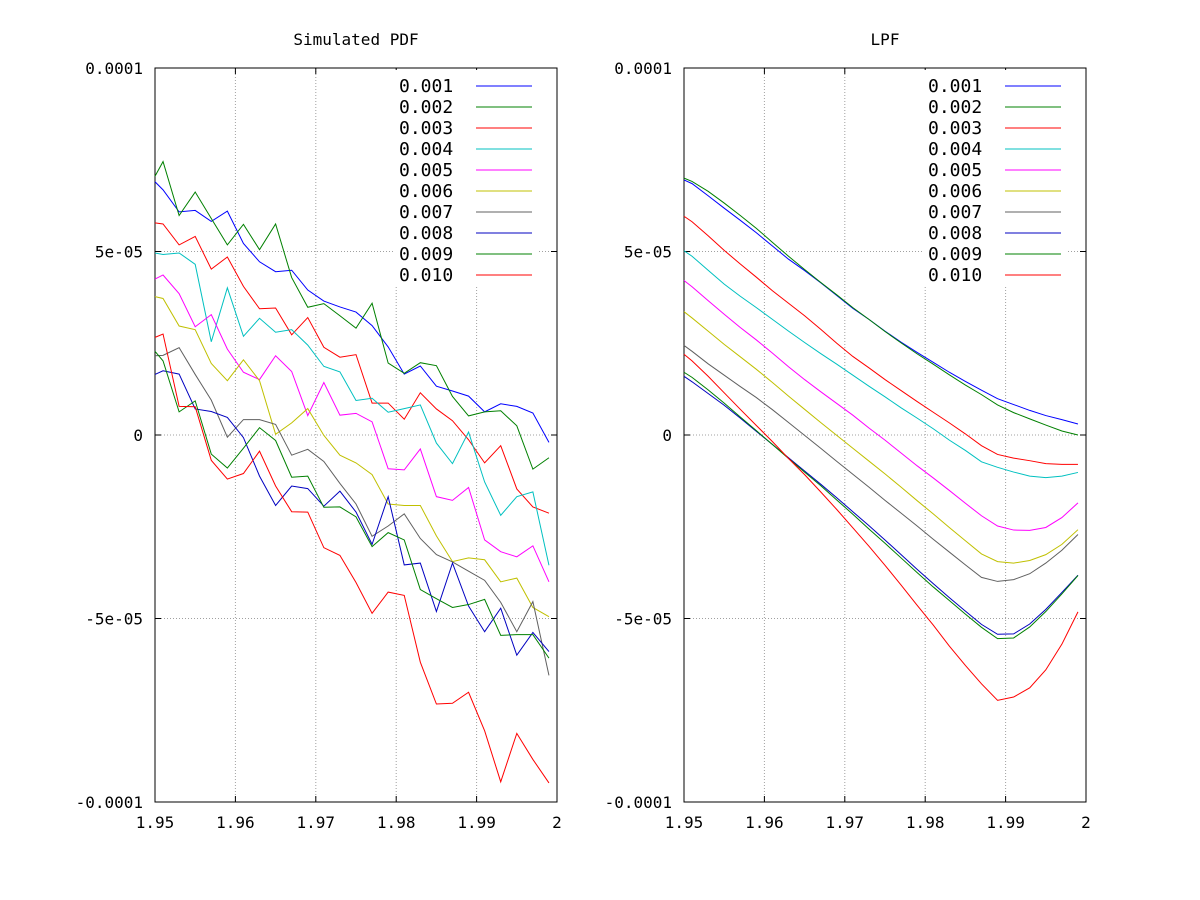 The height and width of the screenshot is (900, 1200). What do you see at coordinates (352, 312) in the screenshot?
I see `series-line-0.001` at bounding box center [352, 312].